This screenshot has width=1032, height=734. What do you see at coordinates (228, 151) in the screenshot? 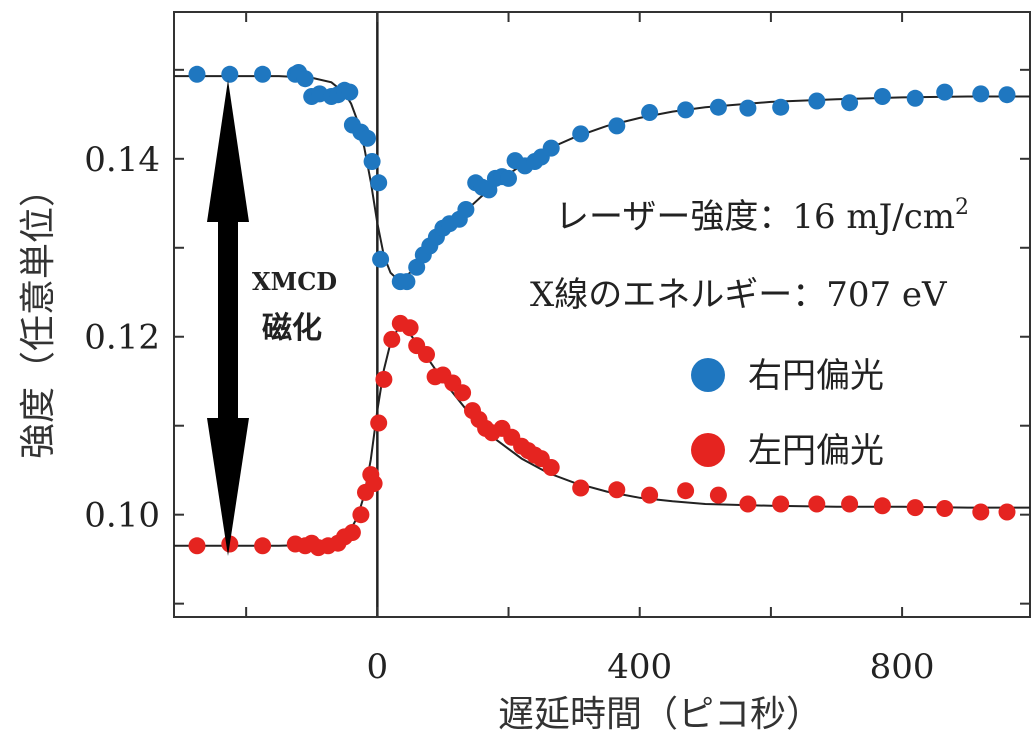
I see `arrow-head-up` at bounding box center [228, 151].